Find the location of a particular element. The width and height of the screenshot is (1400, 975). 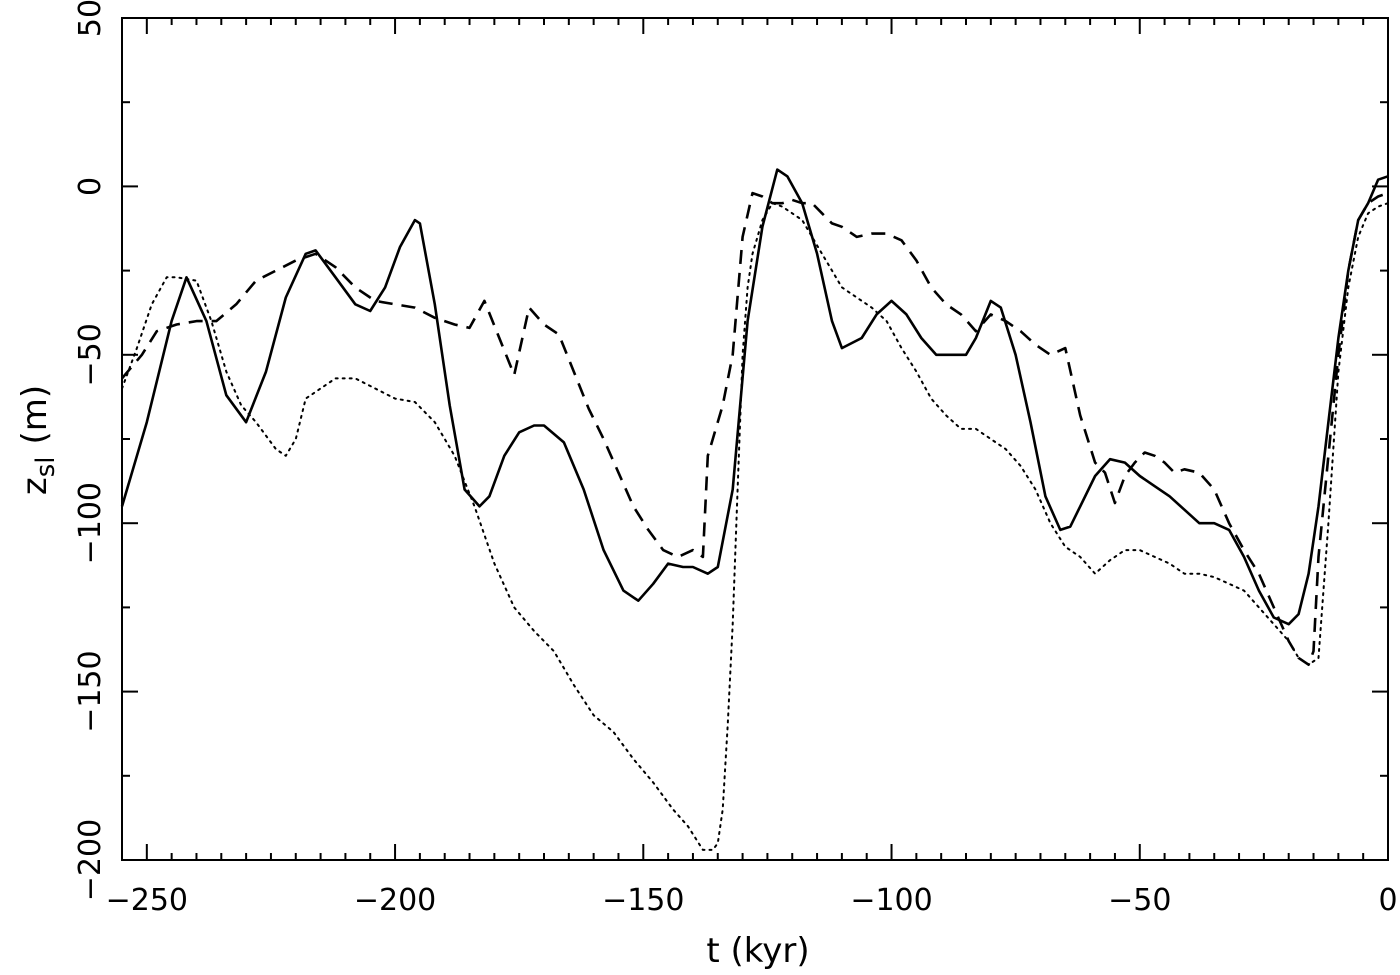

y-tick-label: −100 is located at coordinates (90, 523).